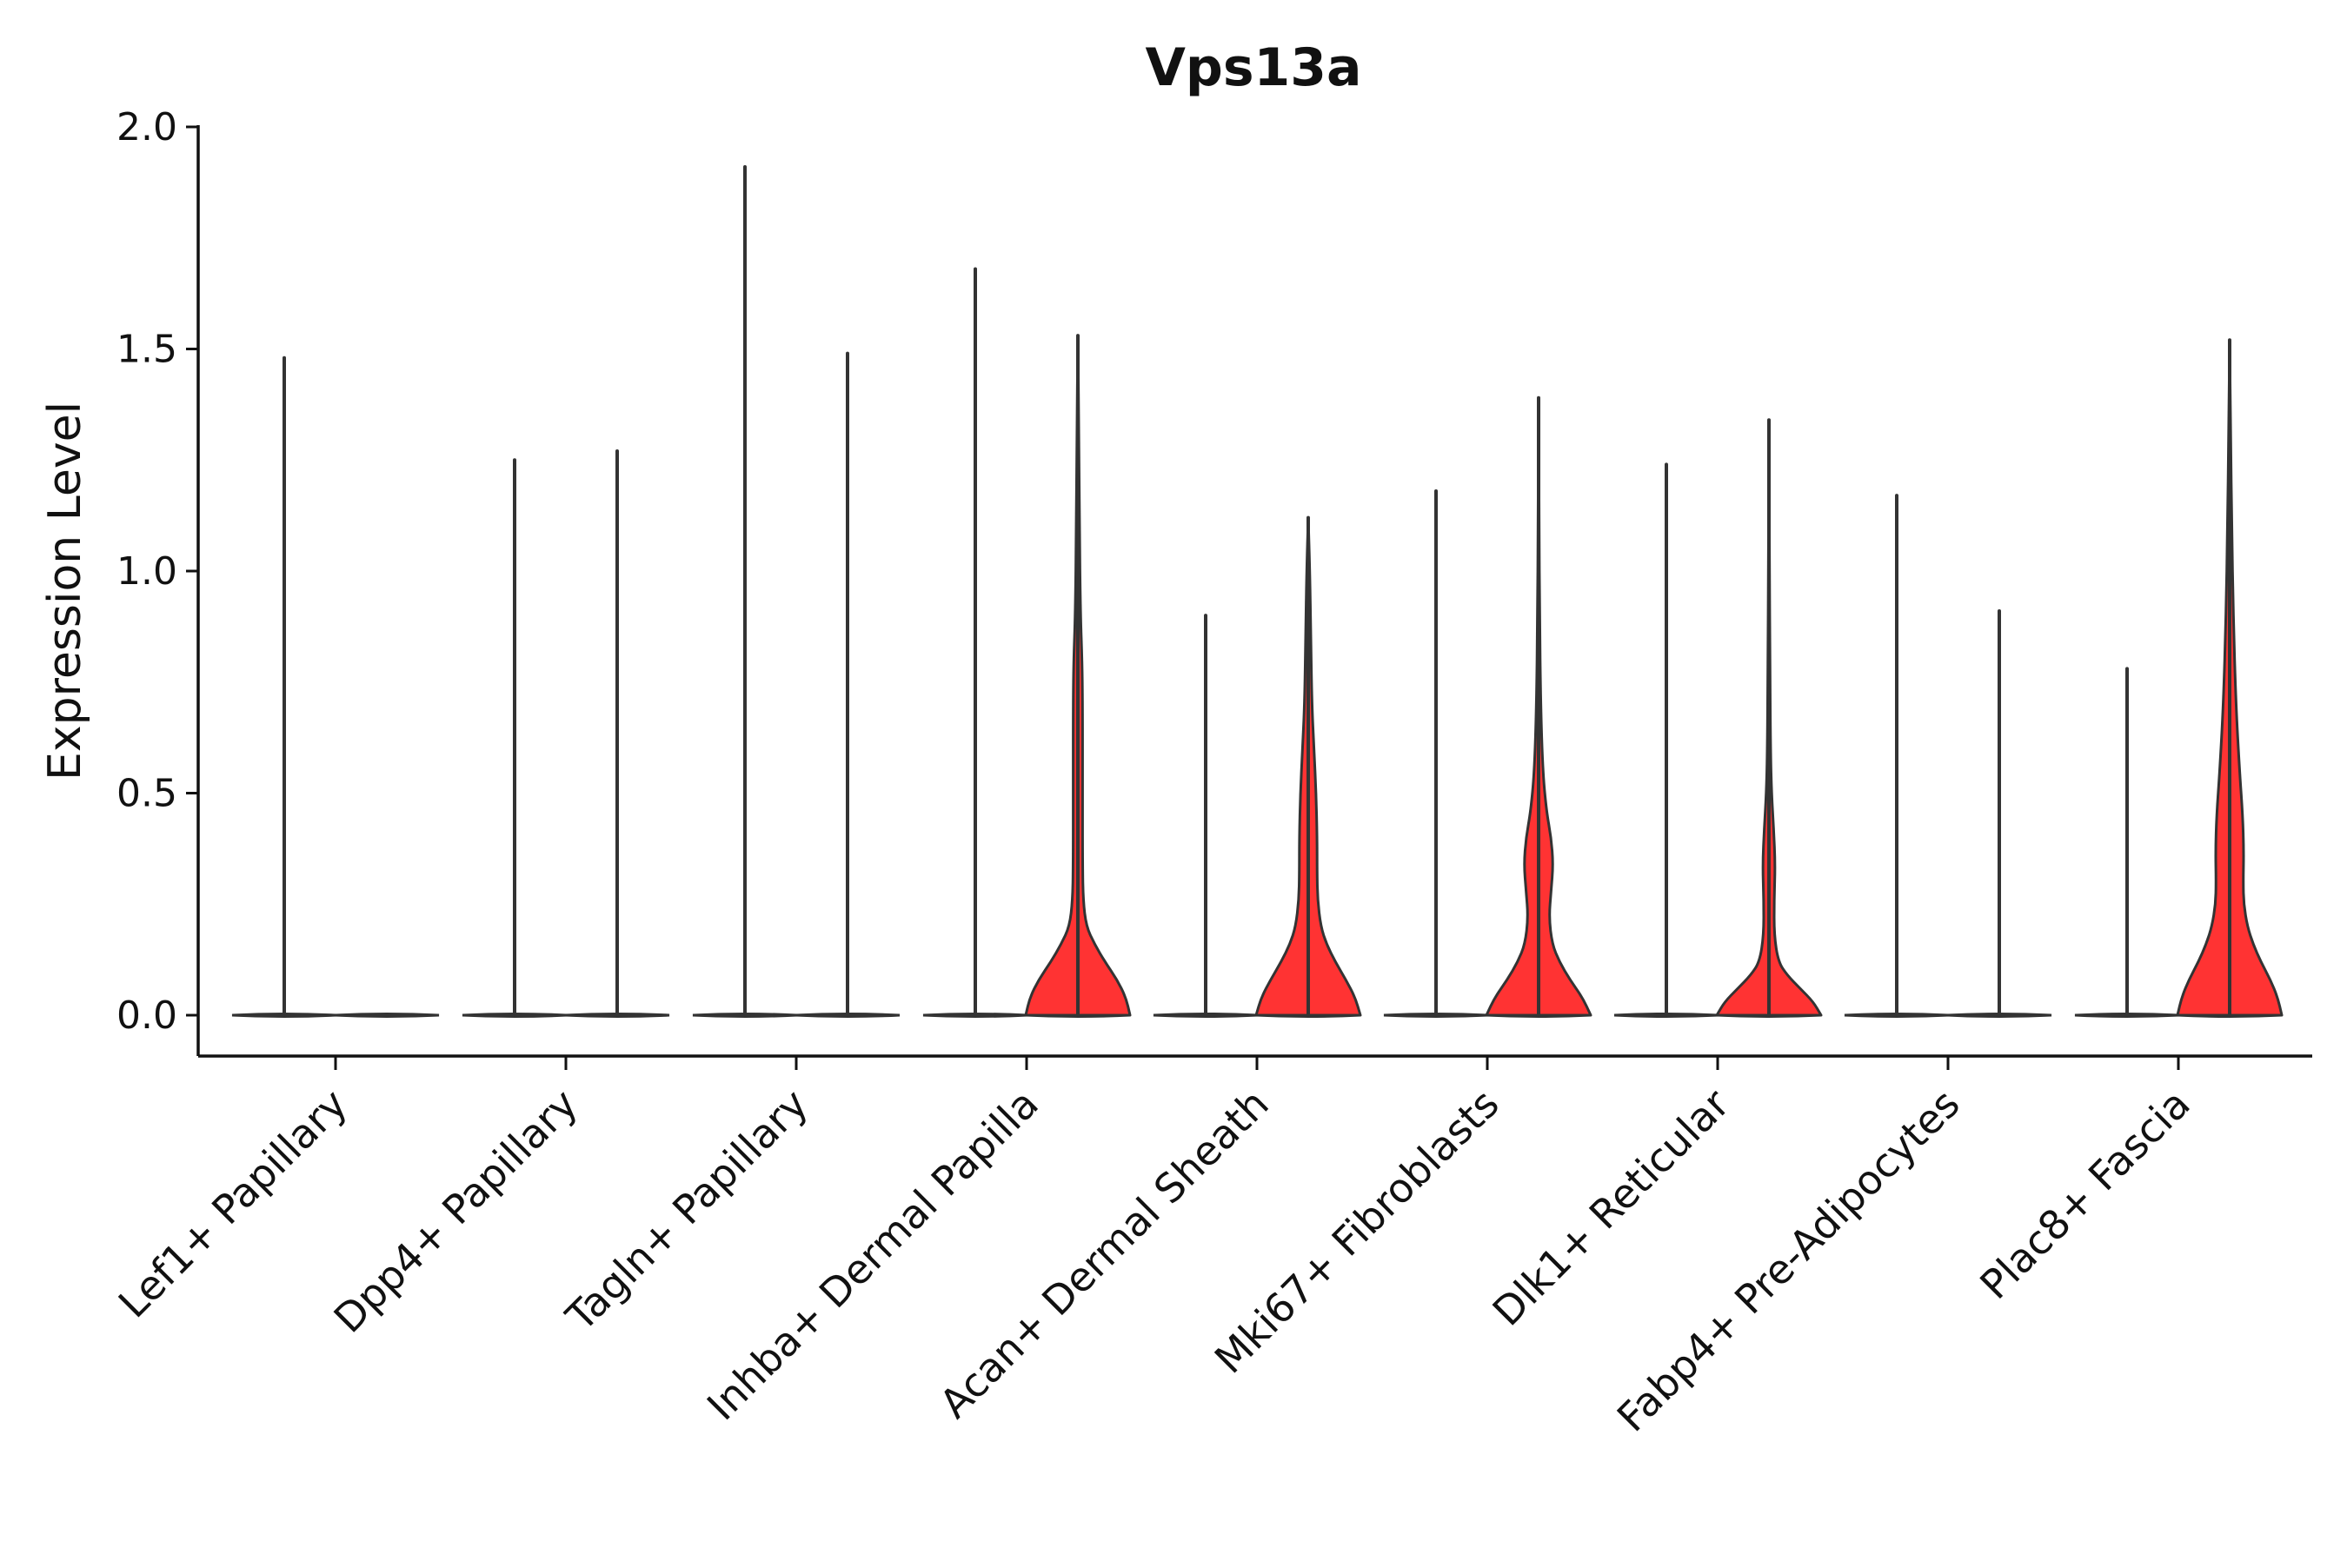 The image size is (2347, 1568). Describe the element at coordinates (1611, 1207) in the screenshot. I see `x-tick-label: Dlk1+ Reticular` at that location.